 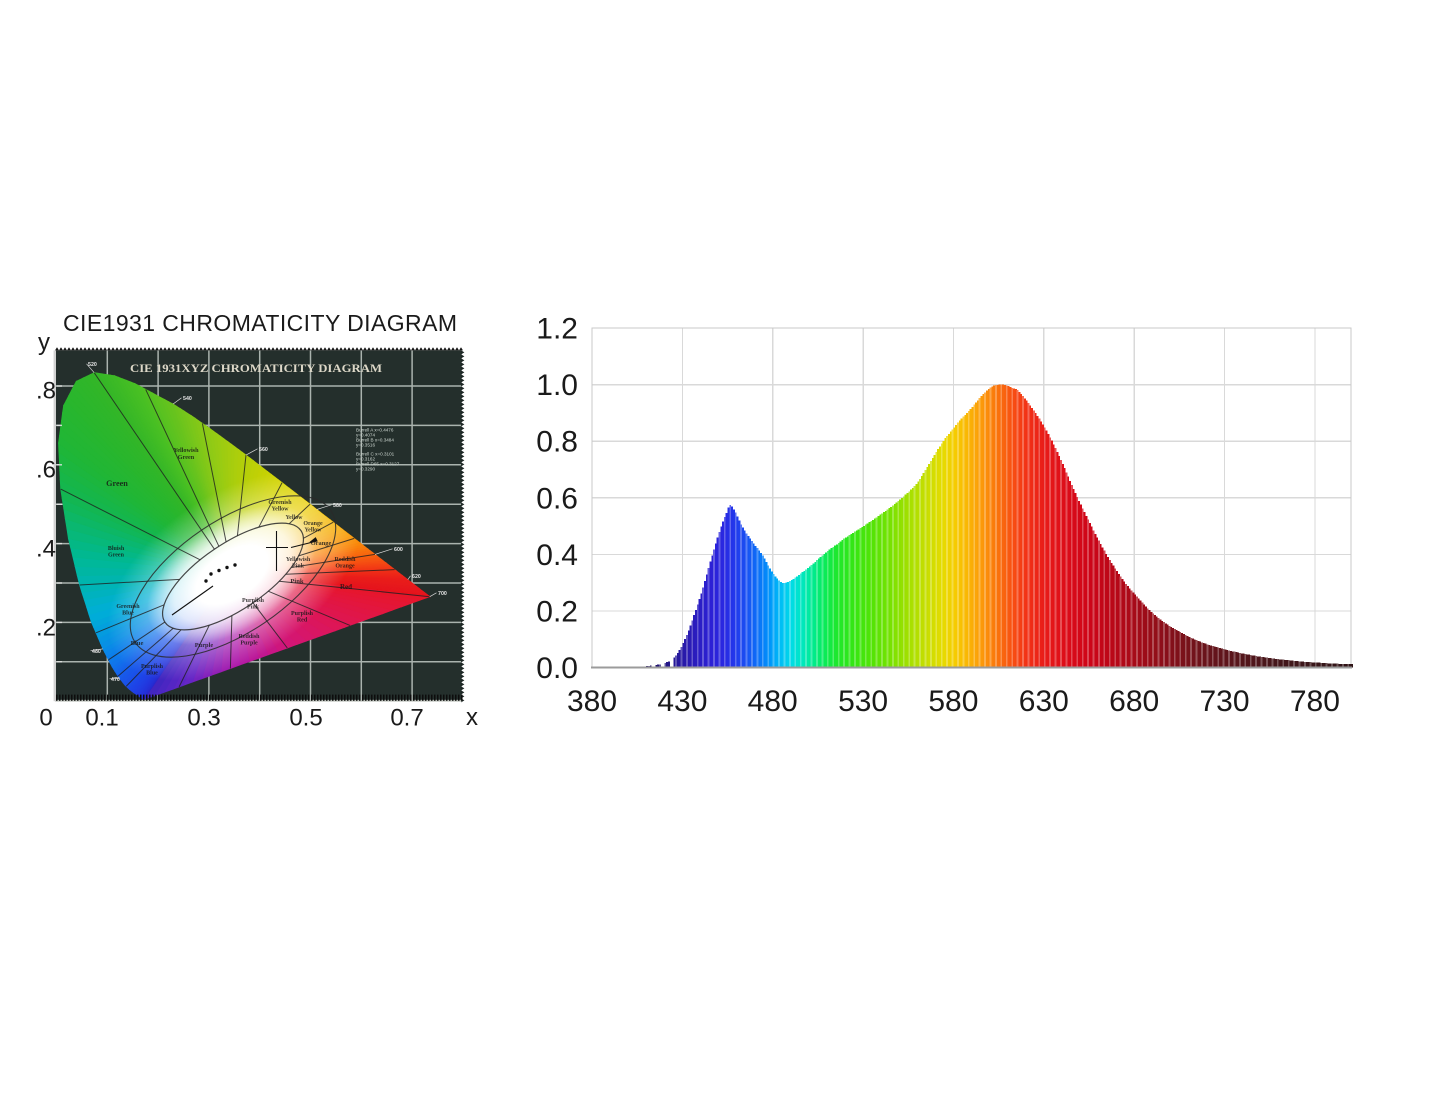 I want to click on svg-text: .6, so click(x=46, y=470).